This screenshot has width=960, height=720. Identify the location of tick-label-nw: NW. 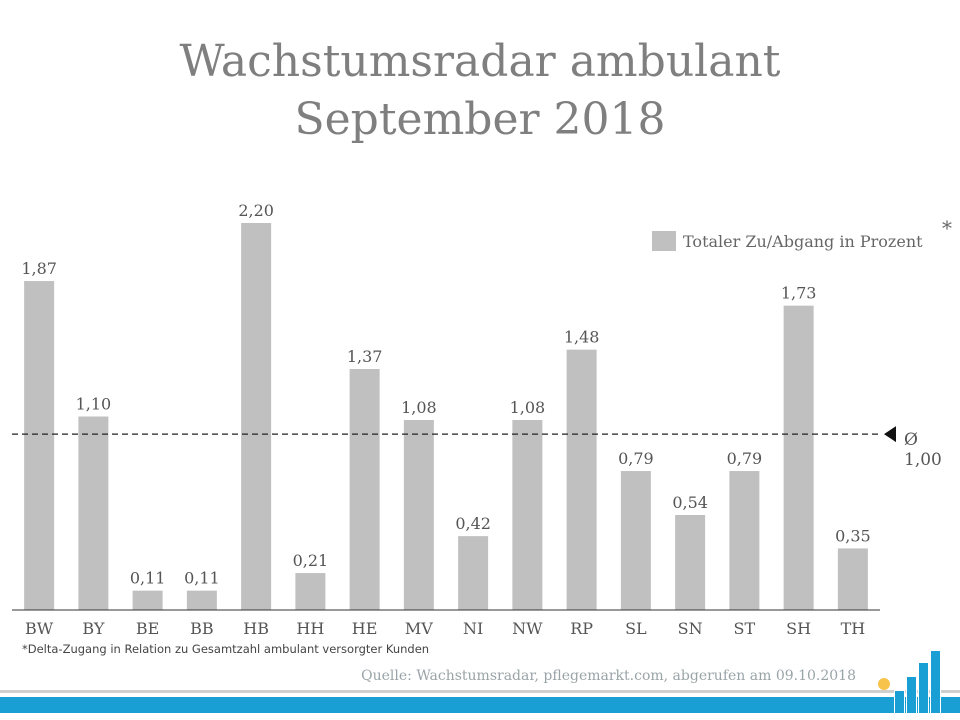
(527, 628).